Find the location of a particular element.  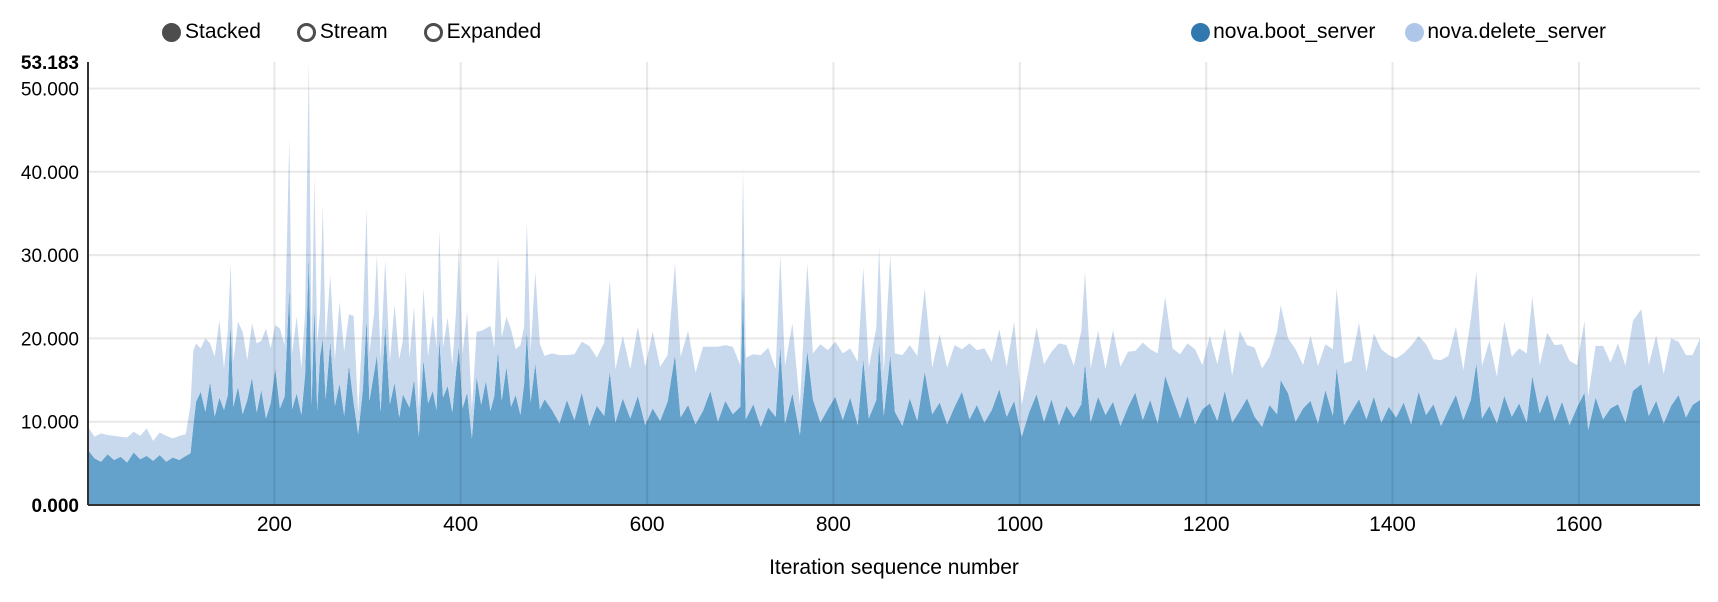

y-tick-label: 50.000 is located at coordinates (50, 90).